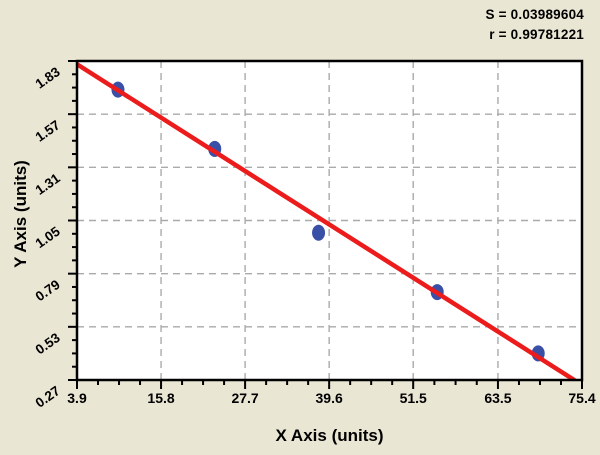 The image size is (600, 455). What do you see at coordinates (329, 435) in the screenshot?
I see `x-axis-title: X Axis (units)` at bounding box center [329, 435].